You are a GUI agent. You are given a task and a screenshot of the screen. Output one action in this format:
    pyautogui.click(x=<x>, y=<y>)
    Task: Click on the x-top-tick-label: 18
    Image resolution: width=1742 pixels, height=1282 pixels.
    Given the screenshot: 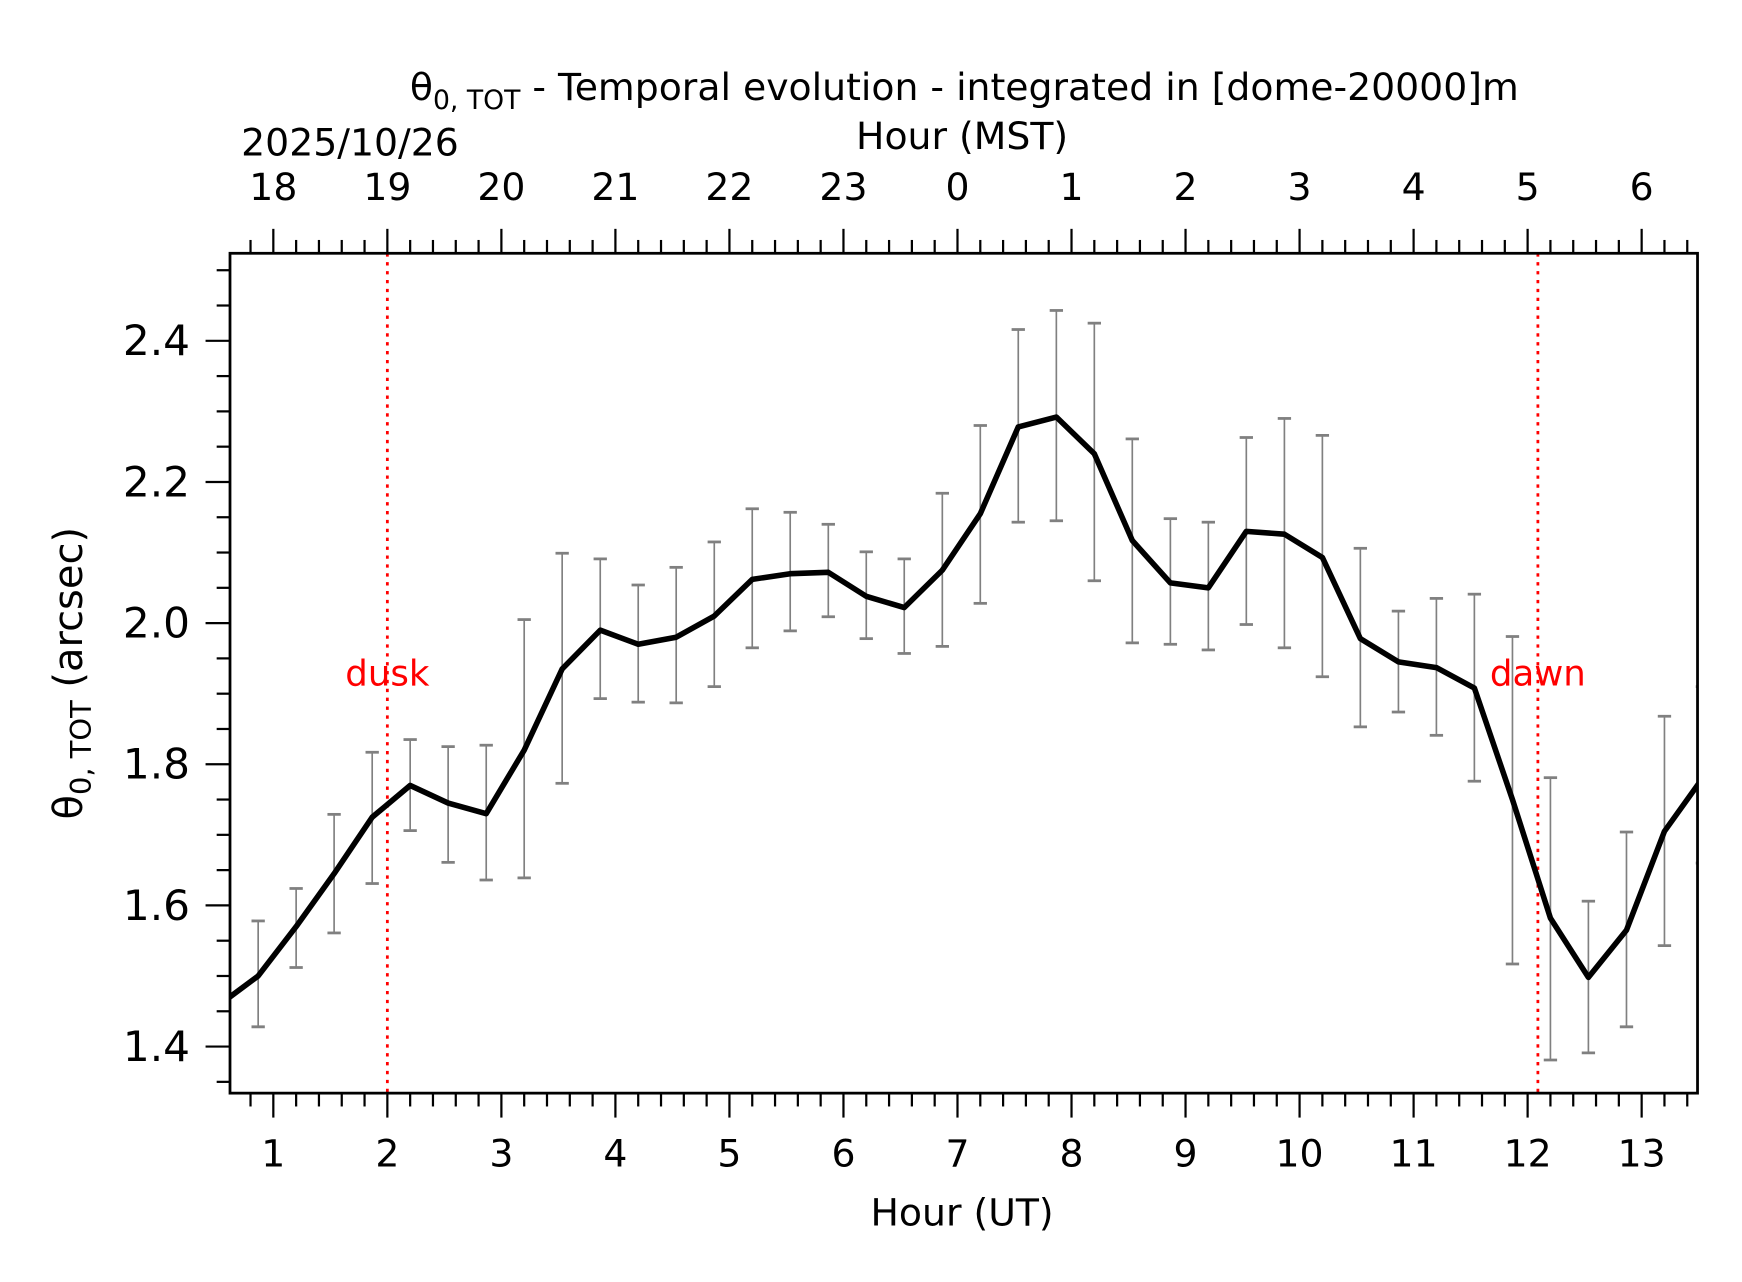 What is the action you would take?
    pyautogui.click(x=273, y=187)
    